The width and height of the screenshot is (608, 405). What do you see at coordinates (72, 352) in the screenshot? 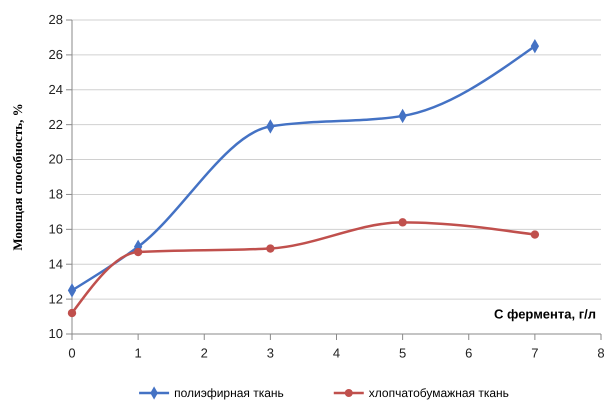
I see `x-tick-label: 0` at bounding box center [72, 352].